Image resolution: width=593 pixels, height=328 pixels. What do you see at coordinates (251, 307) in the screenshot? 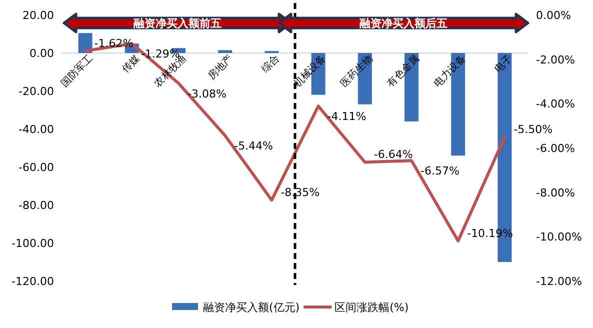
I see `legend-label: 融资净买入额(亿元)` at bounding box center [251, 307].